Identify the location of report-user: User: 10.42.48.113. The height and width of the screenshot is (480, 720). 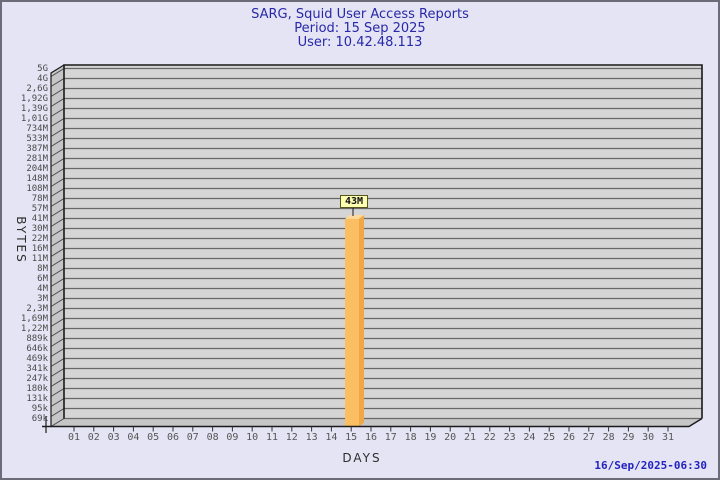
(360, 42).